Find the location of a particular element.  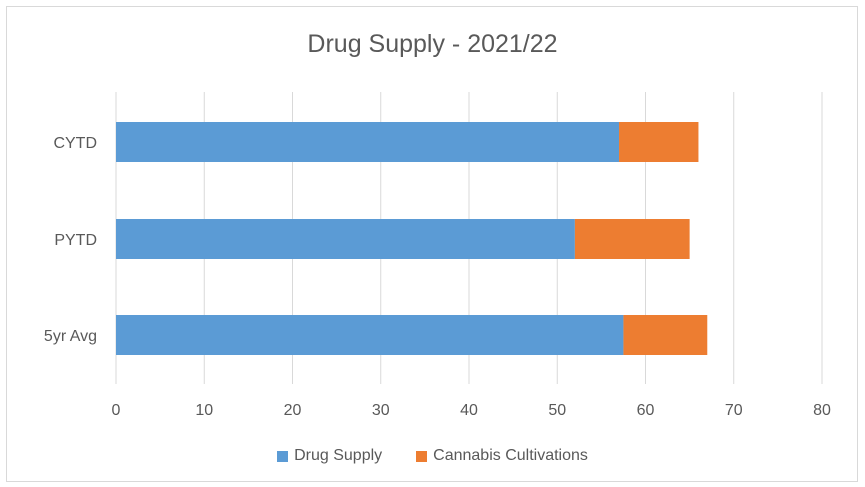

x-tick-label: 20 is located at coordinates (293, 410).